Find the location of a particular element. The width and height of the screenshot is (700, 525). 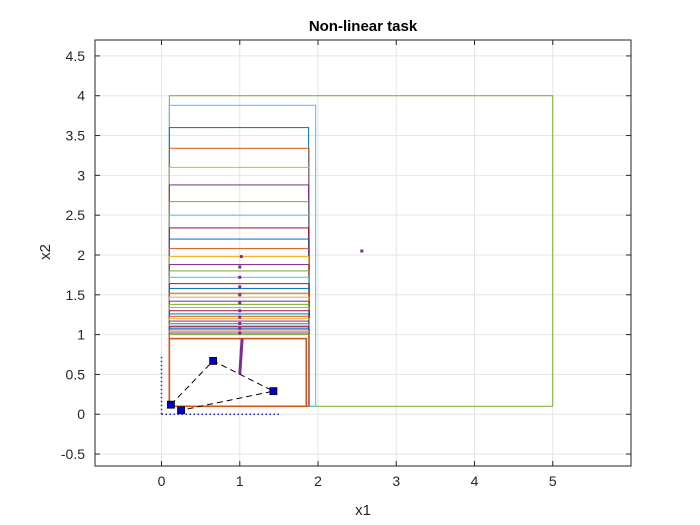

y-tick-label-1: 0 is located at coordinates (81, 414).